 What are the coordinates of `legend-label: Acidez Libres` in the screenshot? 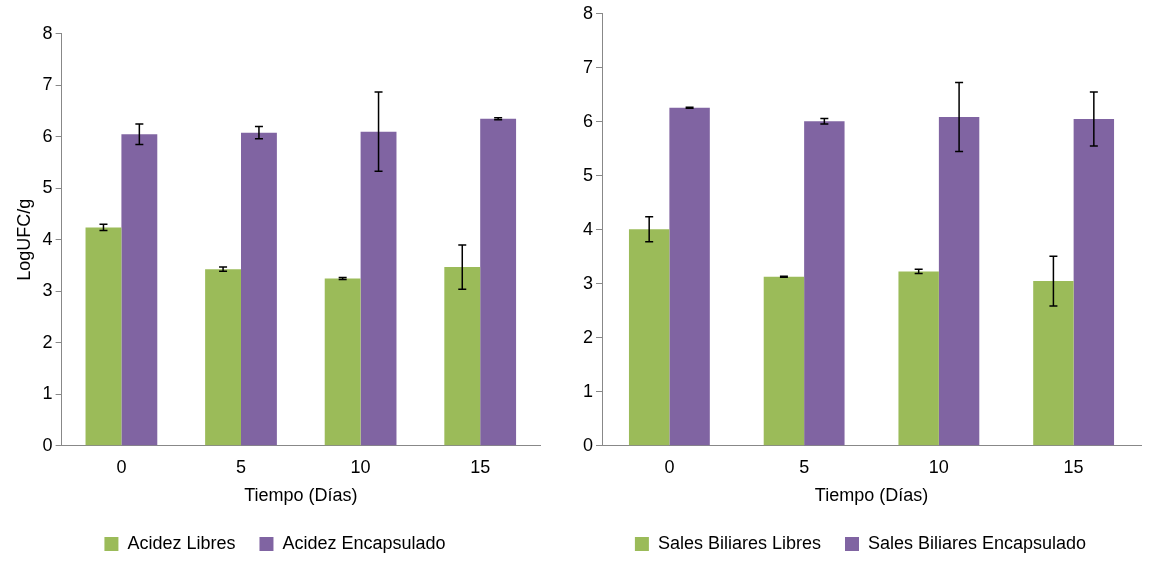 It's located at (181, 542).